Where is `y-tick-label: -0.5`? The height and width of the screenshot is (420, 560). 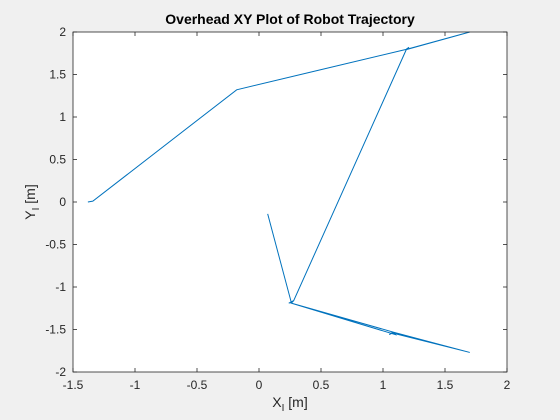
y-tick-label: -0.5 is located at coordinates (55, 245).